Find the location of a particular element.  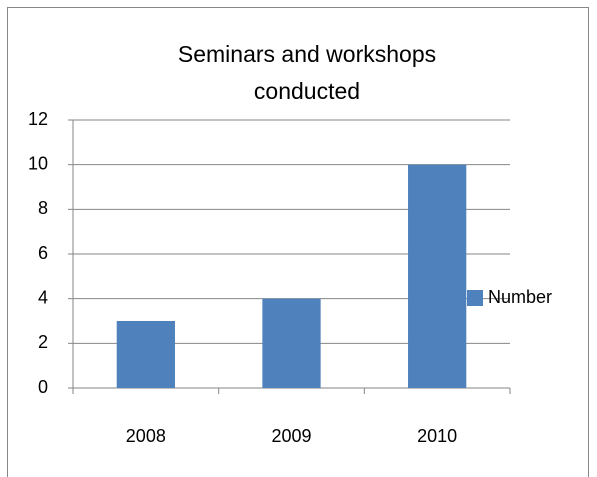

y-tick-label: 0 is located at coordinates (43, 387).